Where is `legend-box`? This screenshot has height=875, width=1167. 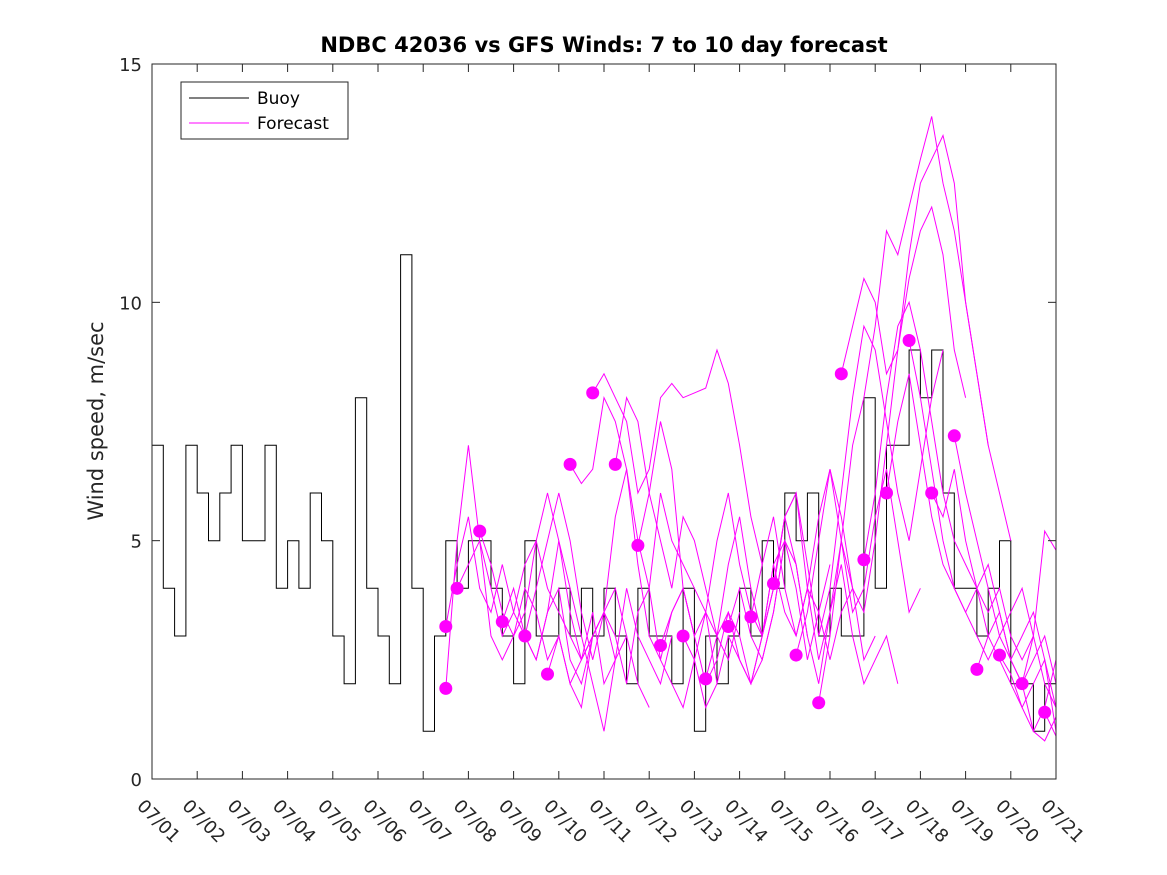
legend-box is located at coordinates (264, 110).